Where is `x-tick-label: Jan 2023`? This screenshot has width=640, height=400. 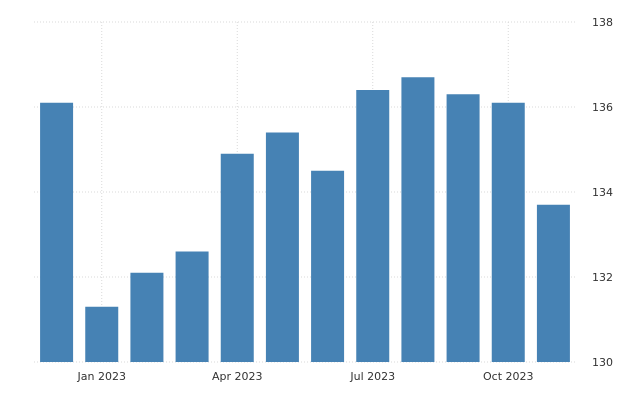 x-tick-label: Jan 2023 is located at coordinates (101, 376).